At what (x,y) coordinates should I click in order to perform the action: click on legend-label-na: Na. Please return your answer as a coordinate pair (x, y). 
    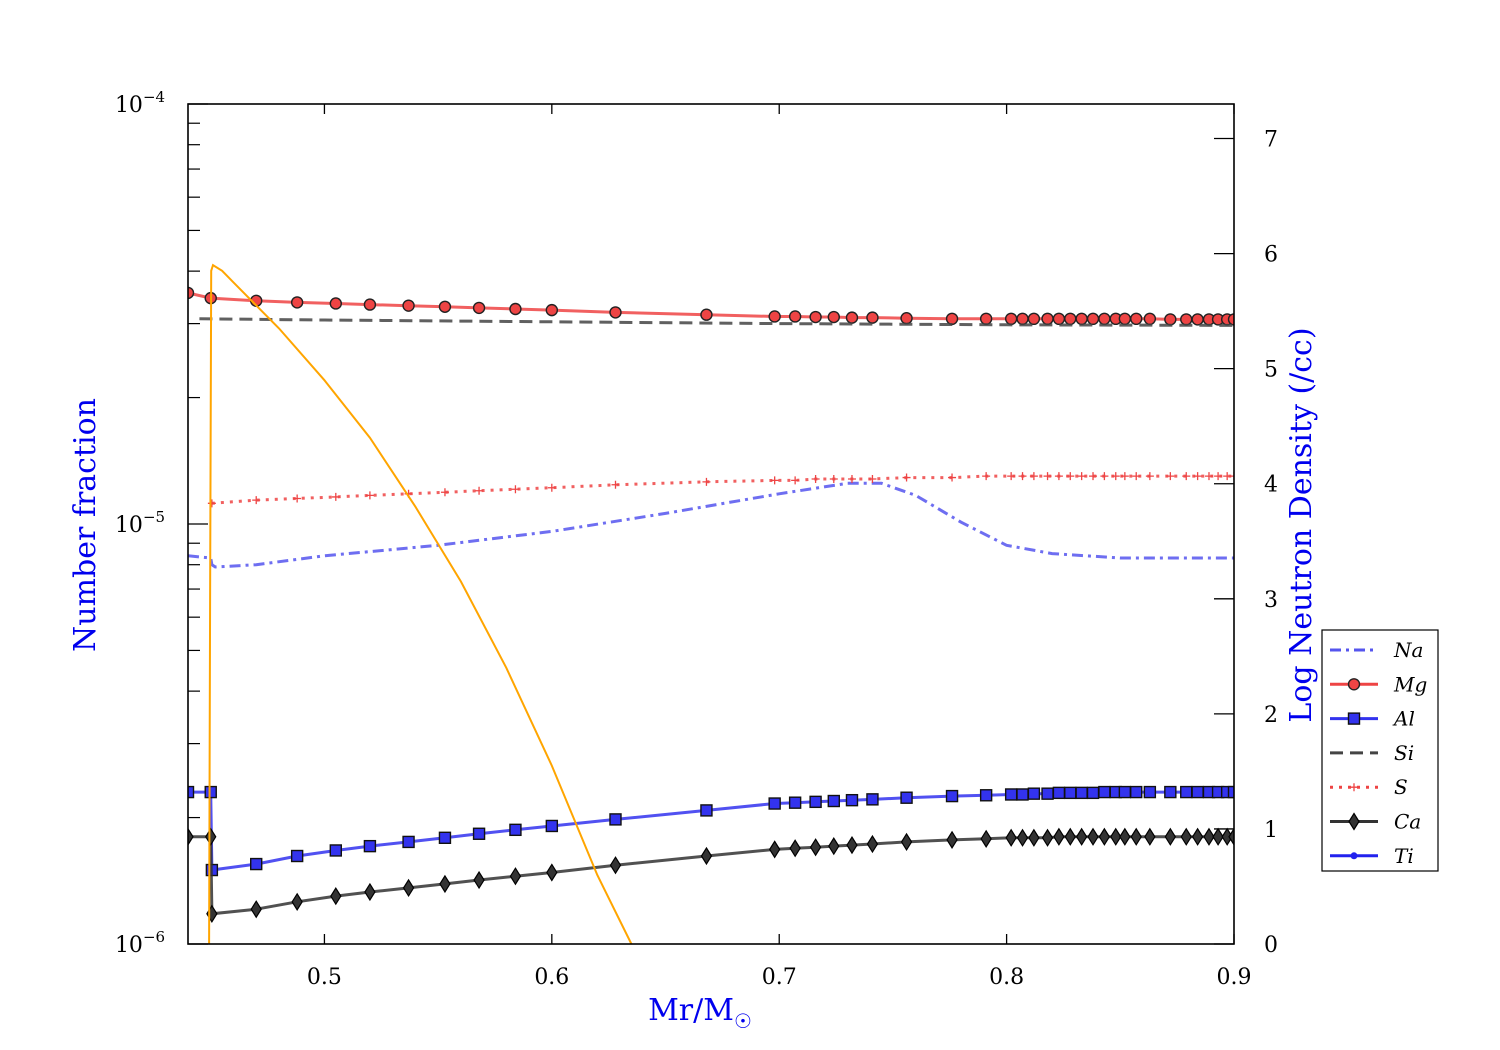
    Looking at the image, I should click on (1408, 650).